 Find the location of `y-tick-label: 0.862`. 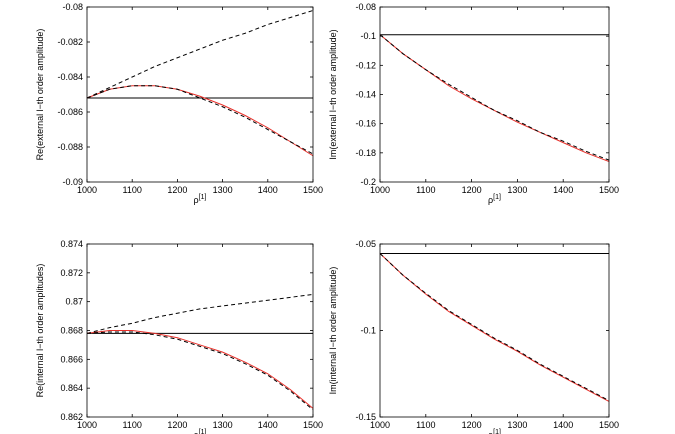

y-tick-label: 0.862 is located at coordinates (71, 417).